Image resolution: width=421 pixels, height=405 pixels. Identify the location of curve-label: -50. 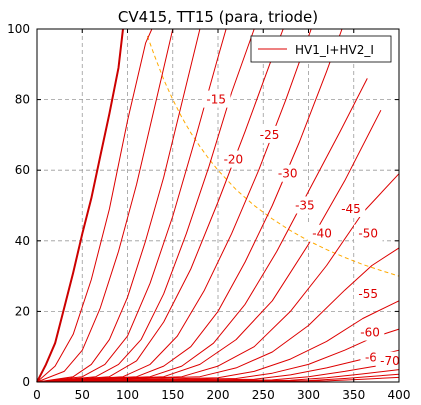
(368, 234).